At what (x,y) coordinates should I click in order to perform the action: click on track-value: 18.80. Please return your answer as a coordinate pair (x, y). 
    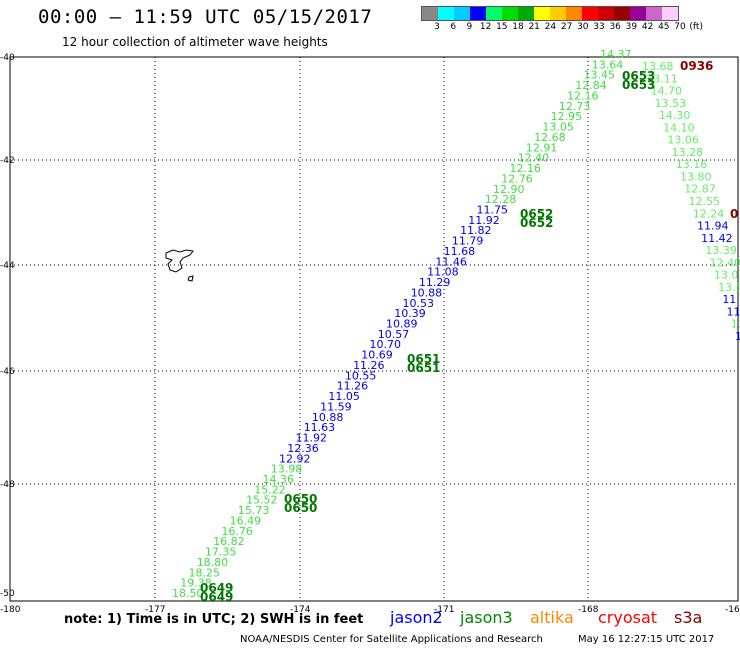
    Looking at the image, I should click on (213, 562).